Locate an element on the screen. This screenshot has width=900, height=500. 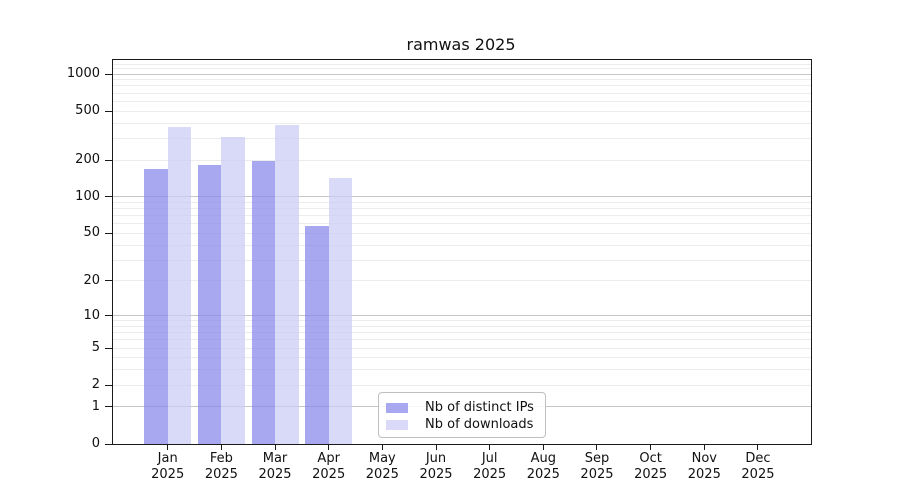
x-tick-label-line: Sep is located at coordinates (597, 458).